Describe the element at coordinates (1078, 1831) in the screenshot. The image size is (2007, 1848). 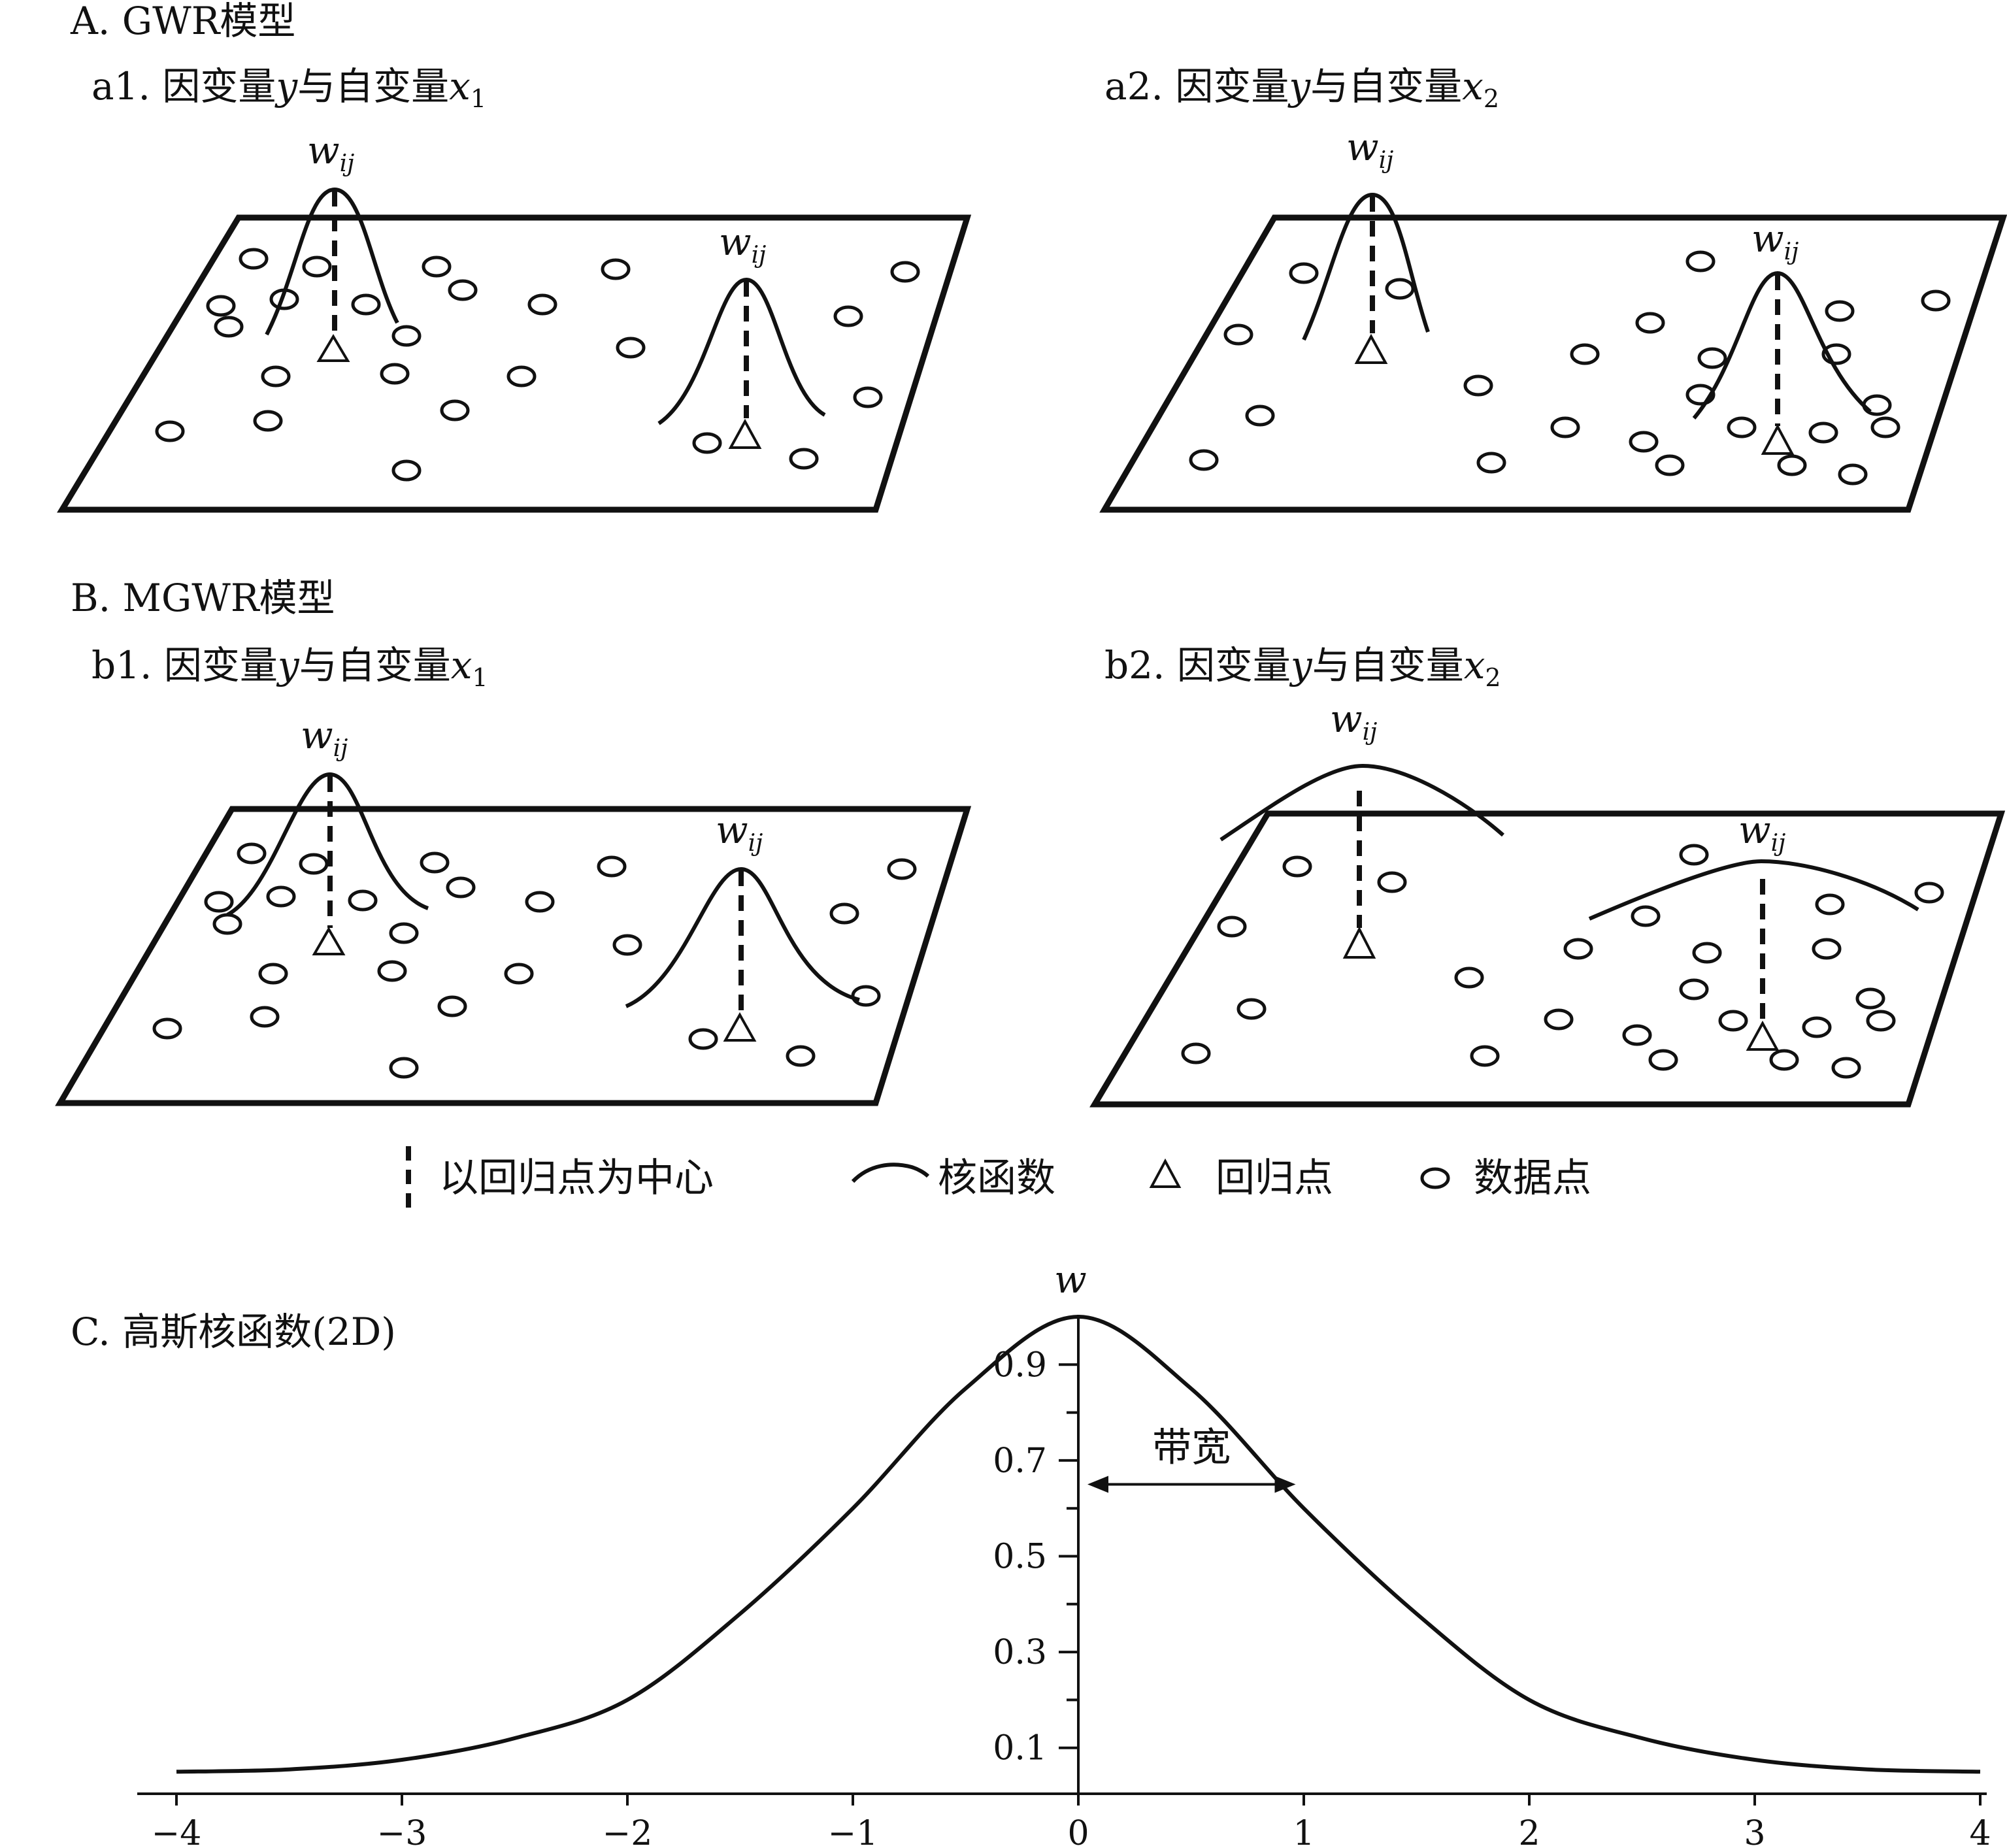
I see `x-tick-label: 0` at that location.